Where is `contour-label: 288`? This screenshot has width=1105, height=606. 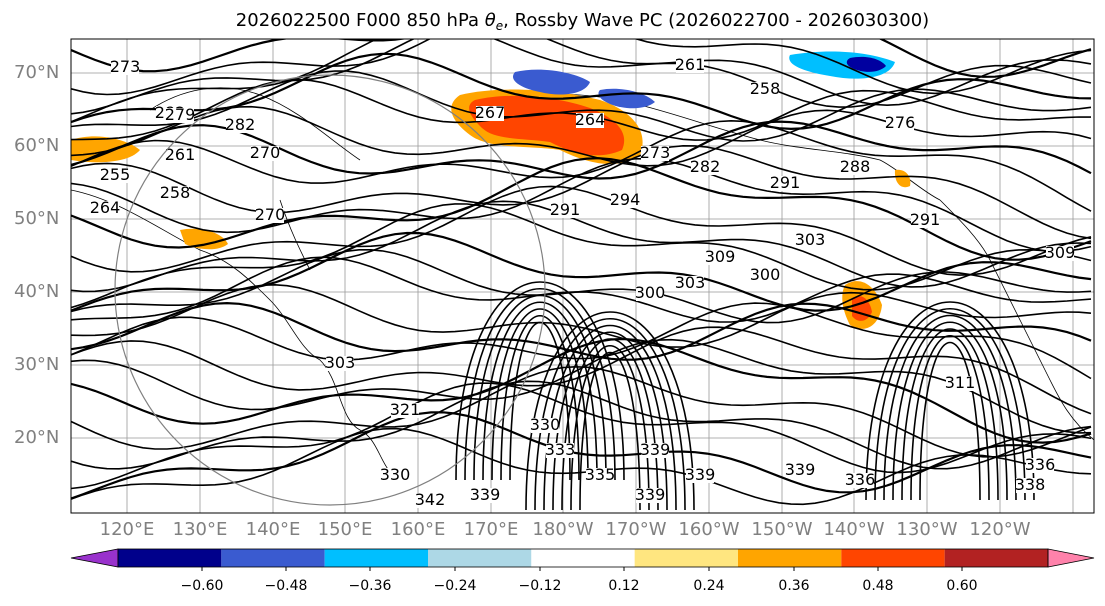
contour-label: 288 is located at coordinates (855, 166).